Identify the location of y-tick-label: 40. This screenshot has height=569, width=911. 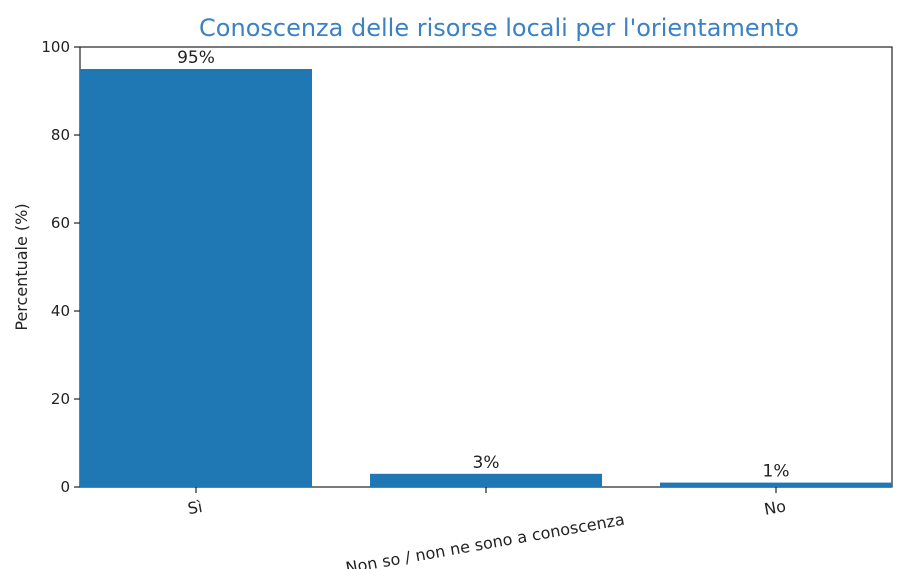
(60, 311).